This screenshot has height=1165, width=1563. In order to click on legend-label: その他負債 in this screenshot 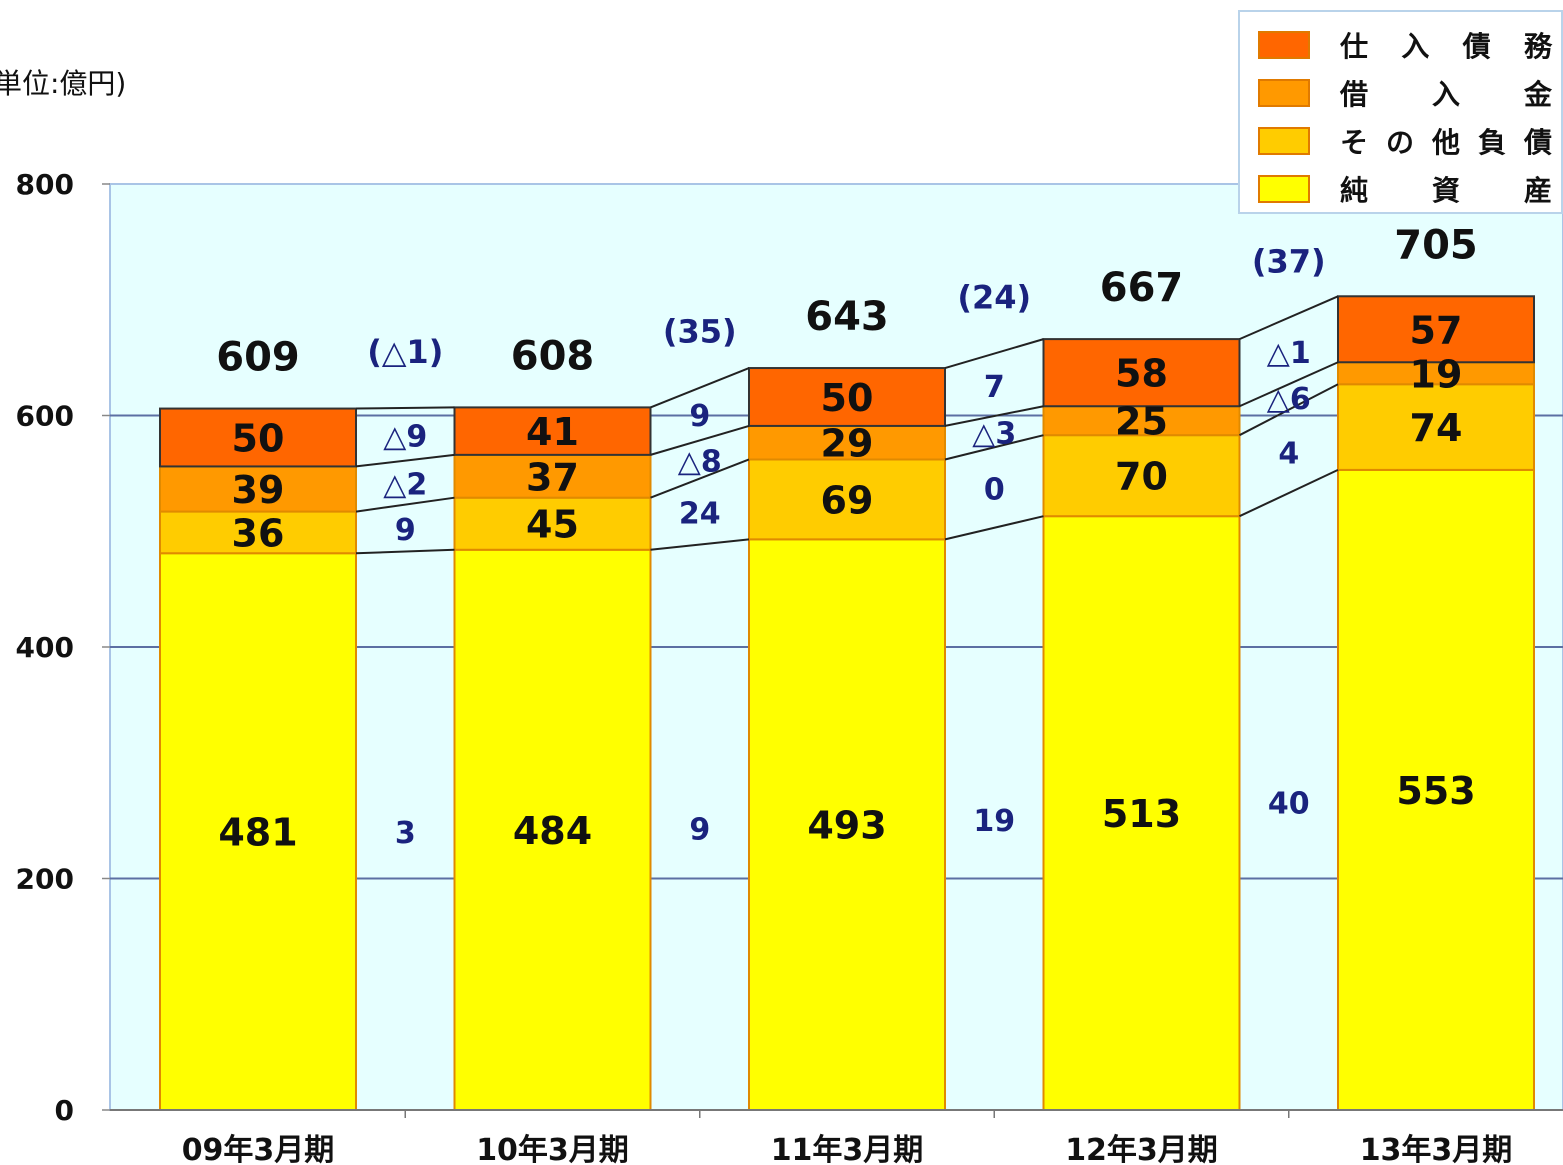, I will do `click(1446, 141)`.